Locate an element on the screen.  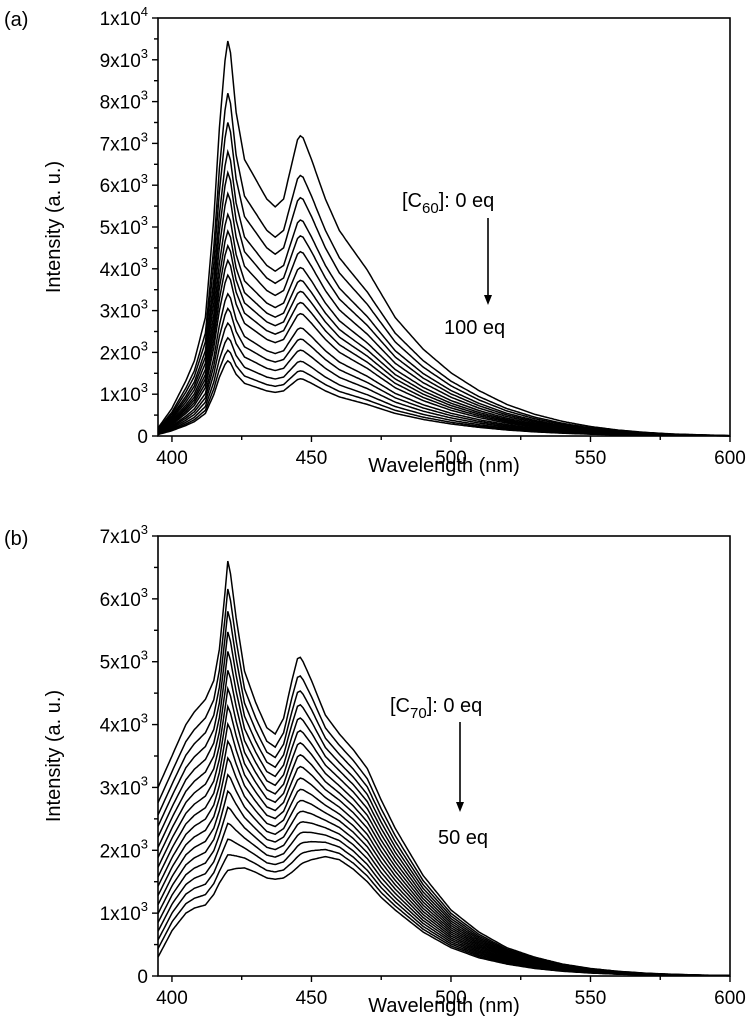
y-tick-label: 9x10³ is located at coordinates (124, 59).